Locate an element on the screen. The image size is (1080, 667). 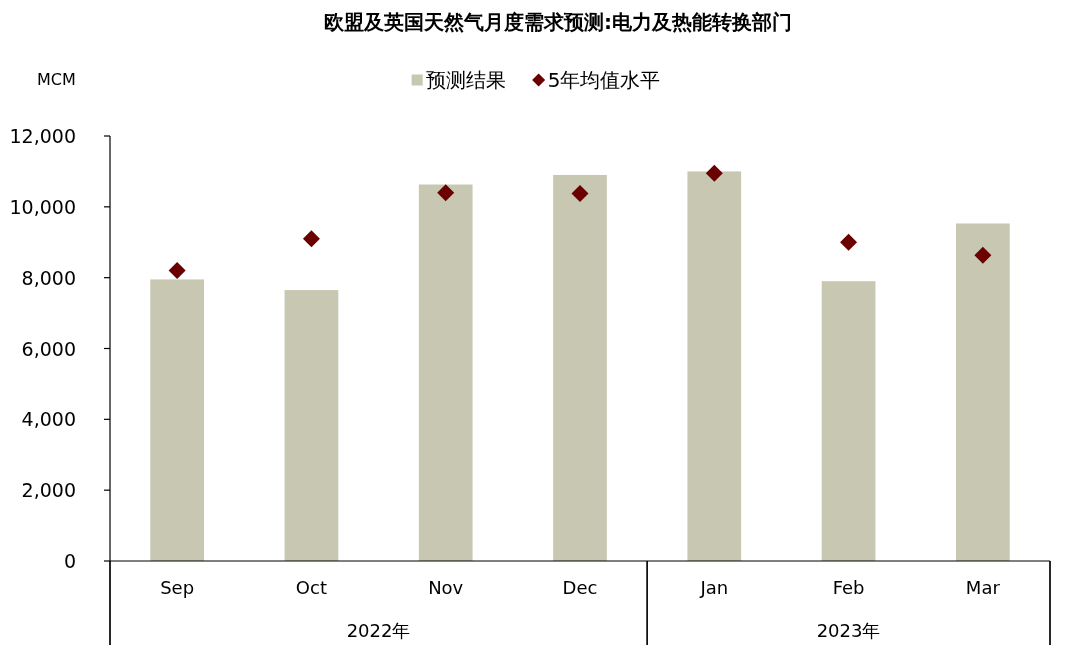
y-tick-label: 12,000 is located at coordinates (42, 136).